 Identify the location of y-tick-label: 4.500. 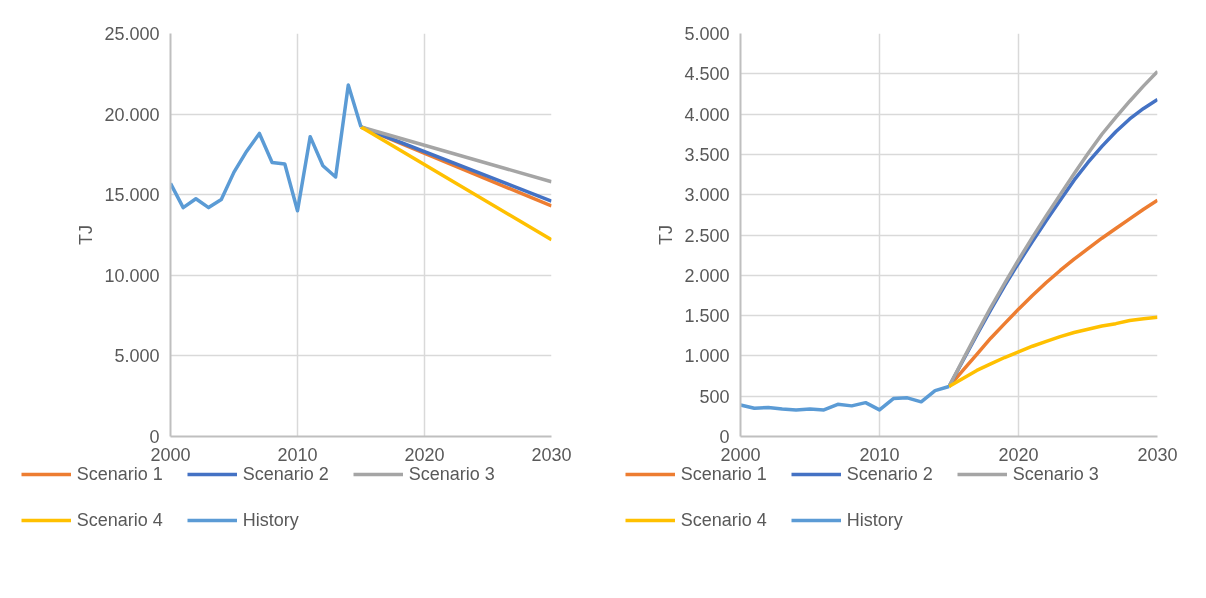
(707, 74).